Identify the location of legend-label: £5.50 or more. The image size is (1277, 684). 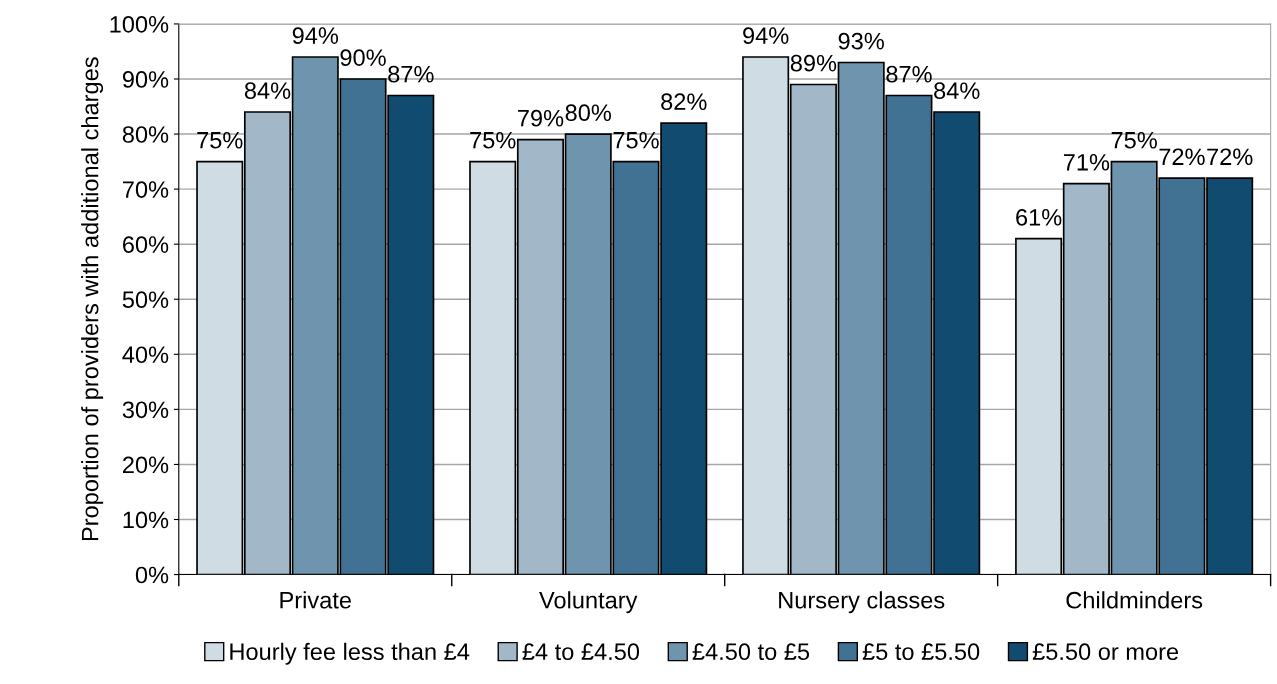
(1105, 652).